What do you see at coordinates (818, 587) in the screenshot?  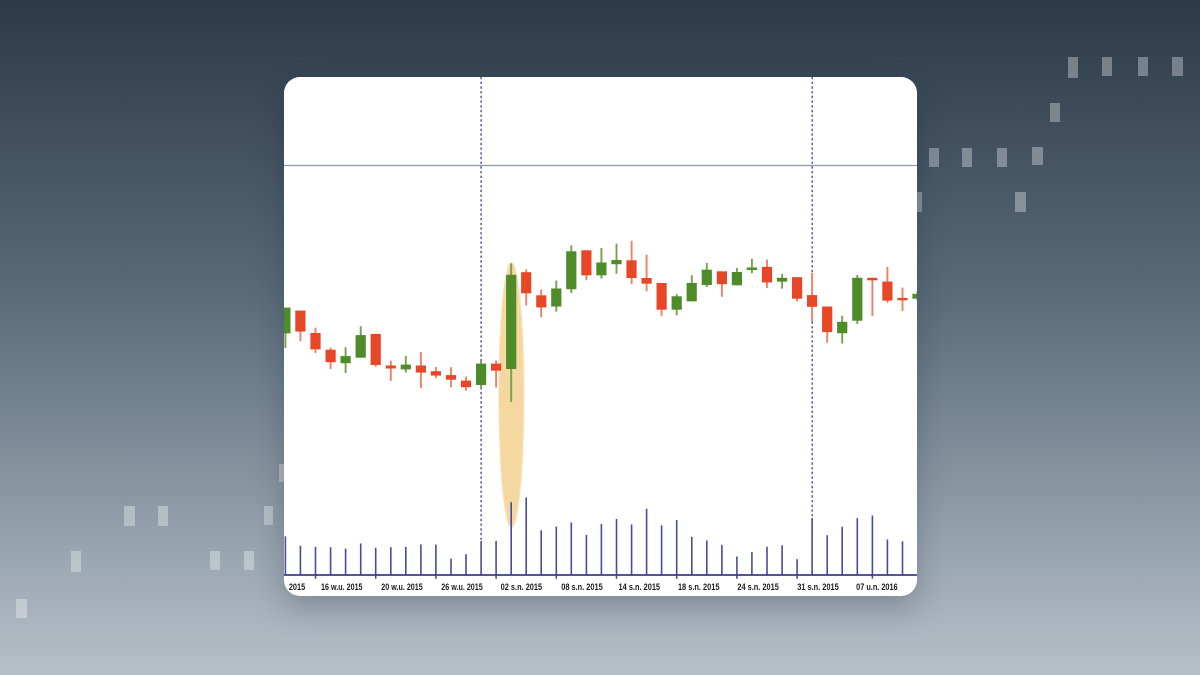 I see `svg-text: 31 s.n. 2015` at bounding box center [818, 587].